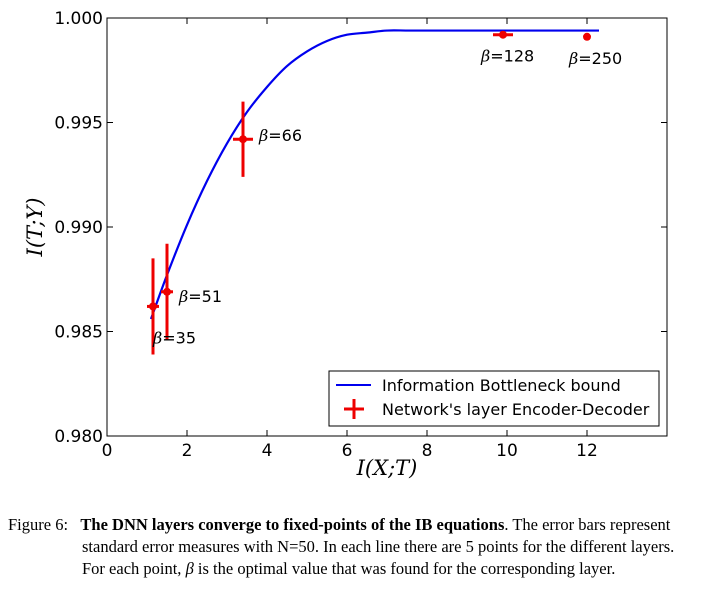 The width and height of the screenshot is (726, 590). What do you see at coordinates (347, 451) in the screenshot?
I see `x-tick-label: 6` at bounding box center [347, 451].